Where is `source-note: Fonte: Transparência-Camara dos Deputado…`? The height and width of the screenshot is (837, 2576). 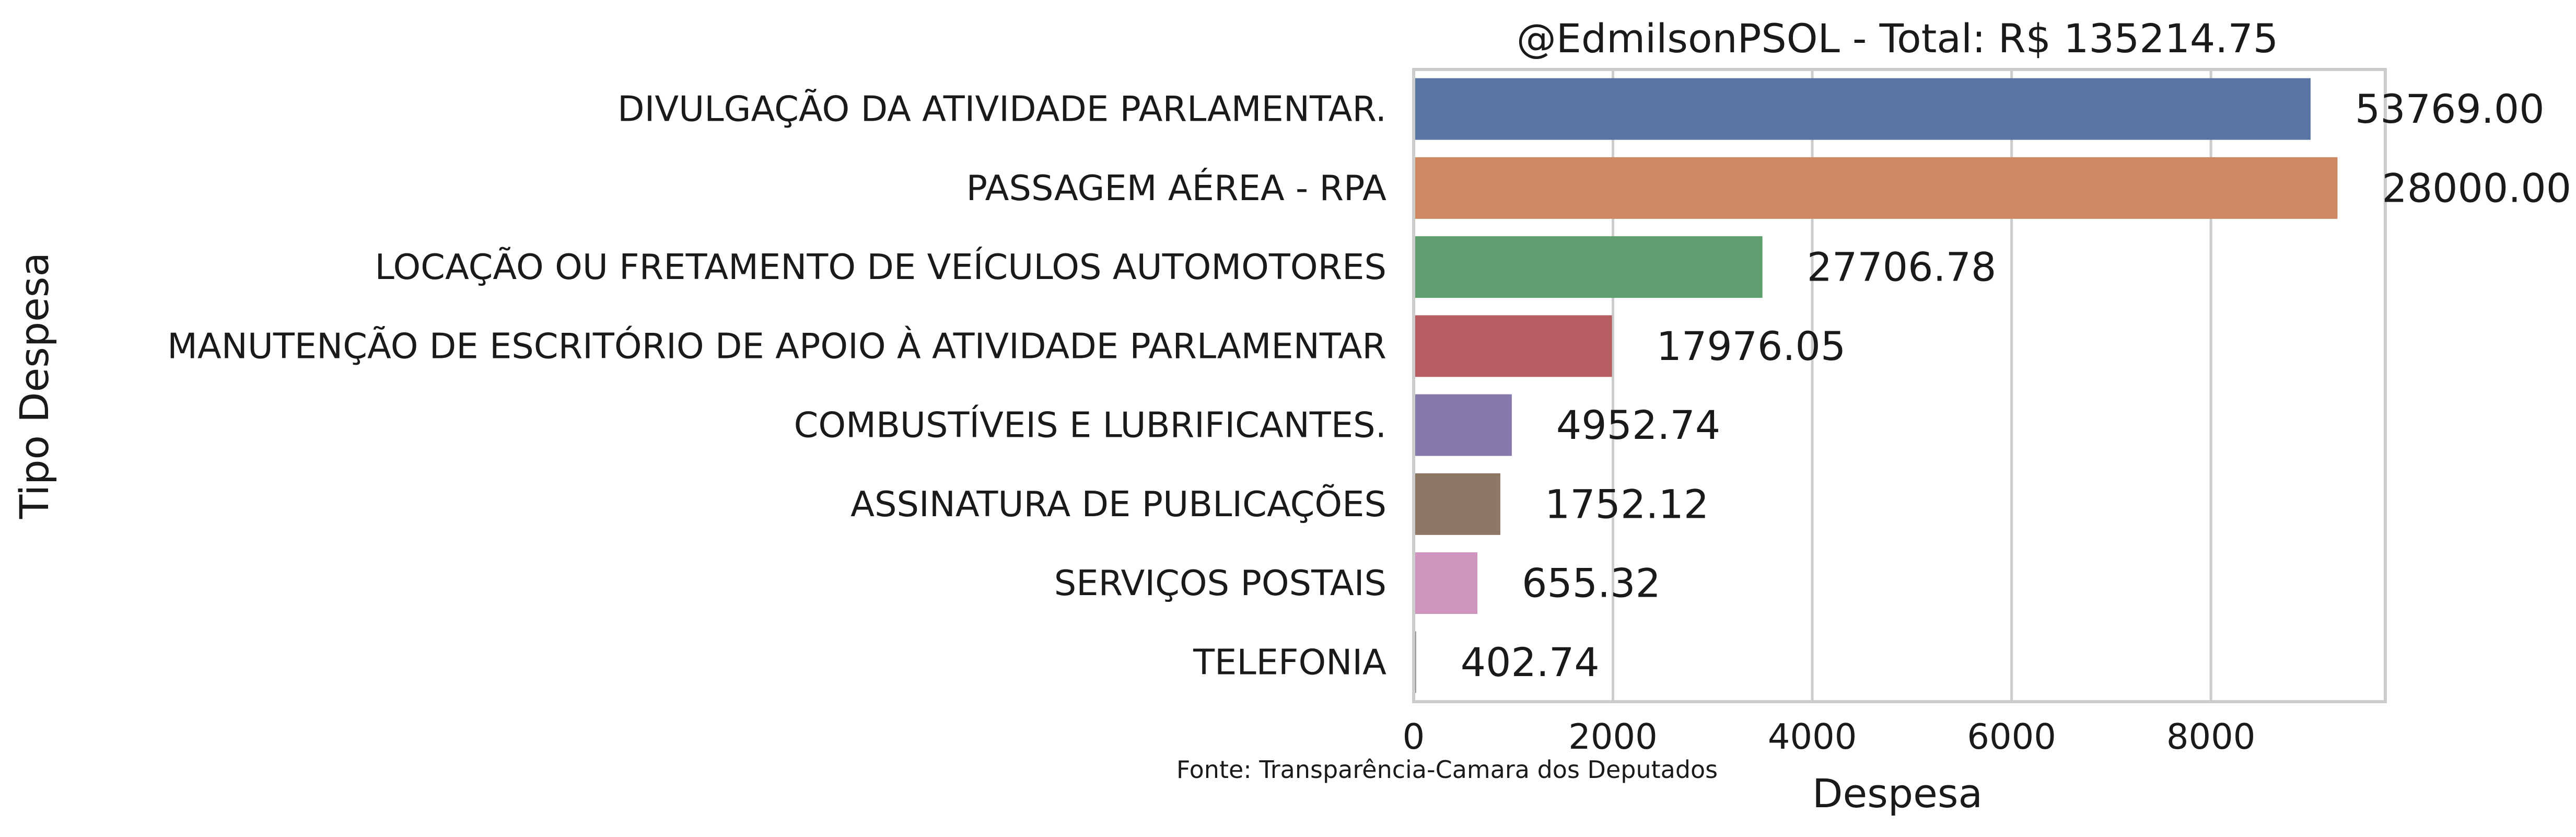 source-note: Fonte: Transparência-Camara dos Deputado… is located at coordinates (1447, 769).